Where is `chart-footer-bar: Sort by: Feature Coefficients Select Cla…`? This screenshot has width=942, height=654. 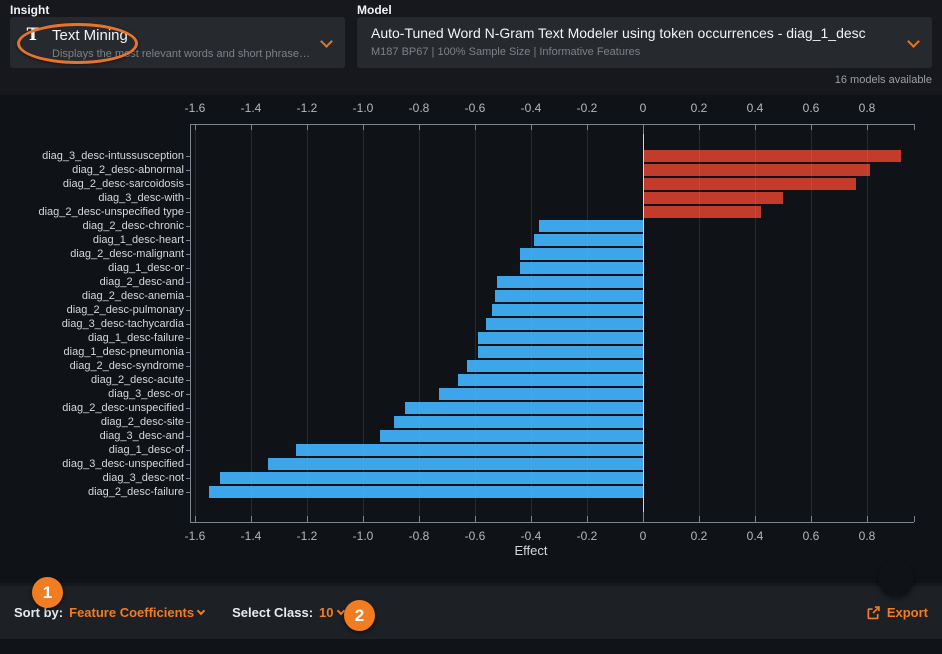
chart-footer-bar: Sort by: Feature Coefficients Select Cla… is located at coordinates (471, 612).